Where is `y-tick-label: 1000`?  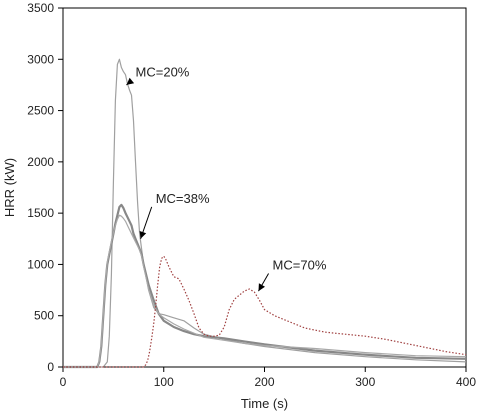 y-tick-label: 1000 is located at coordinates (40, 264).